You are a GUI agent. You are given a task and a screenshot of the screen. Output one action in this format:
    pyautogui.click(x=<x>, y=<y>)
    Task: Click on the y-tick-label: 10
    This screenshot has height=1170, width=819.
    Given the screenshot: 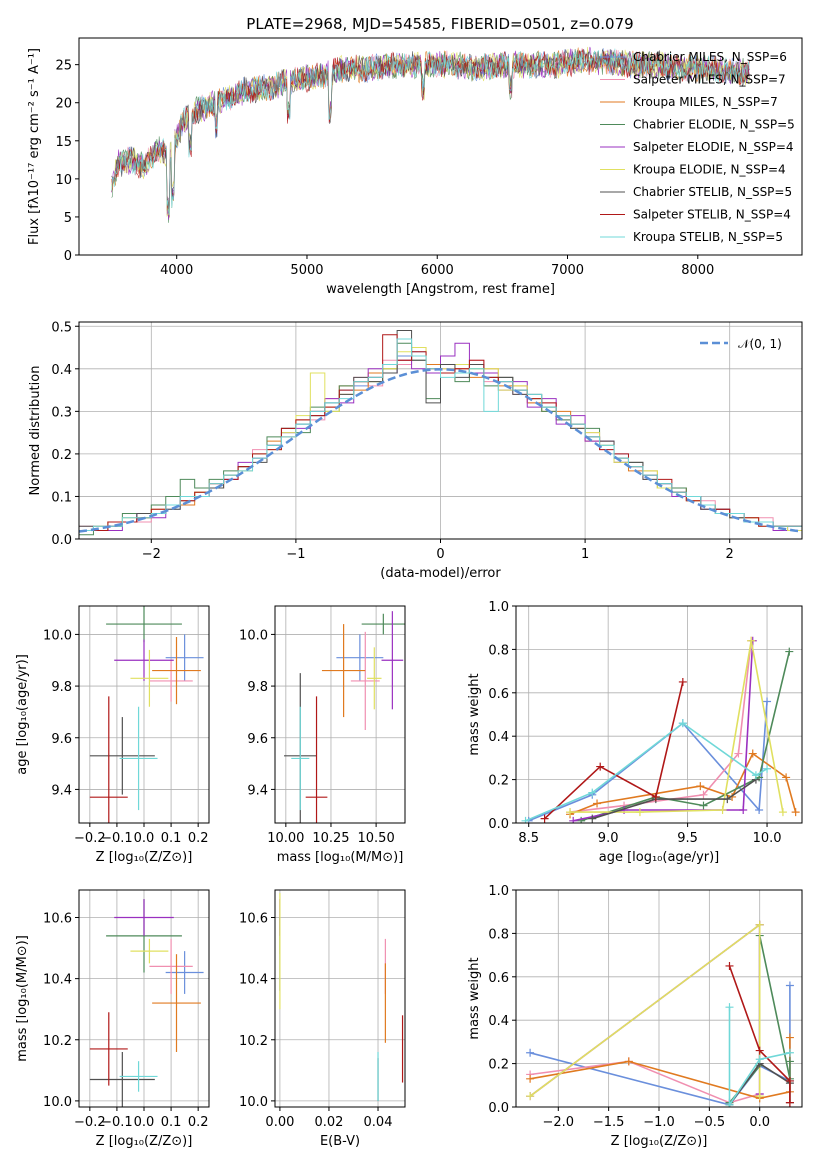 What is the action you would take?
    pyautogui.click(x=63, y=180)
    